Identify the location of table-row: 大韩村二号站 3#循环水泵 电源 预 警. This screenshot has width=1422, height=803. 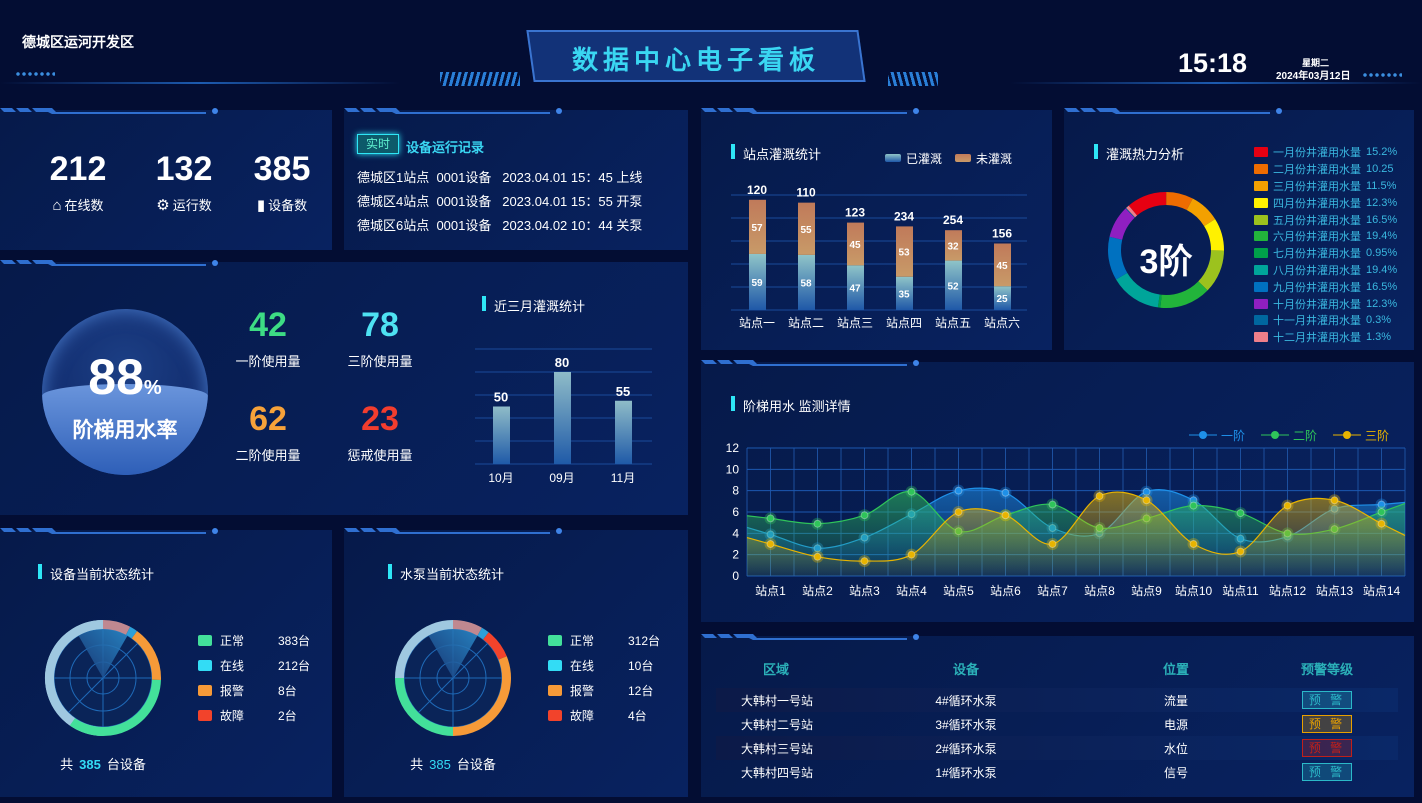
(1057, 724).